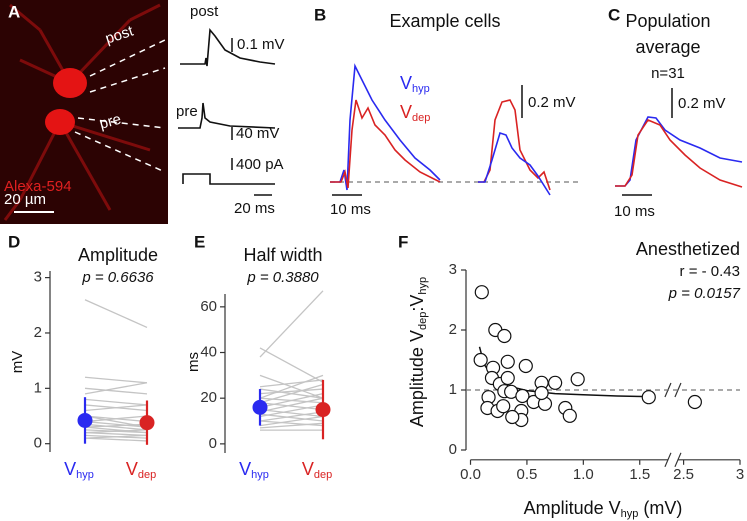 This screenshot has height=521, width=747. I want to click on stat-label: r = - 0.43, so click(710, 271).